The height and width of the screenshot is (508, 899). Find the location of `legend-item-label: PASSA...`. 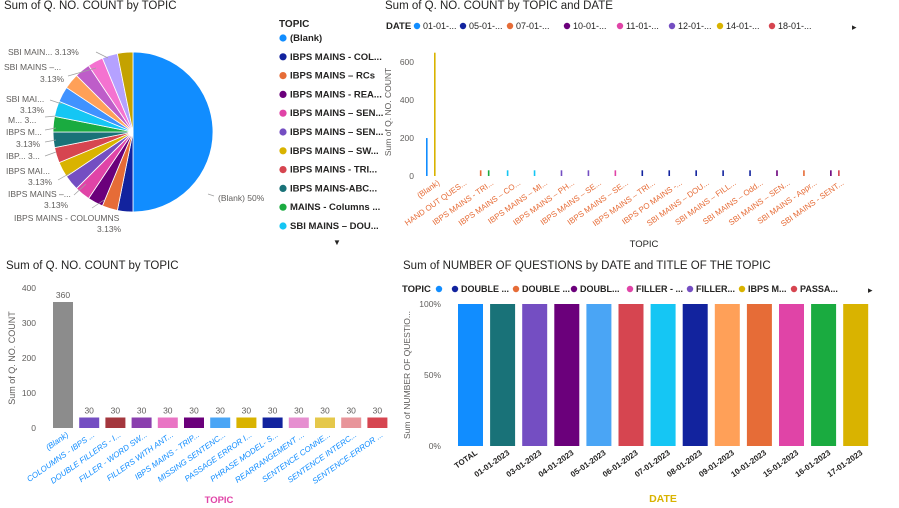

legend-item-label: PASSA... is located at coordinates (819, 289).